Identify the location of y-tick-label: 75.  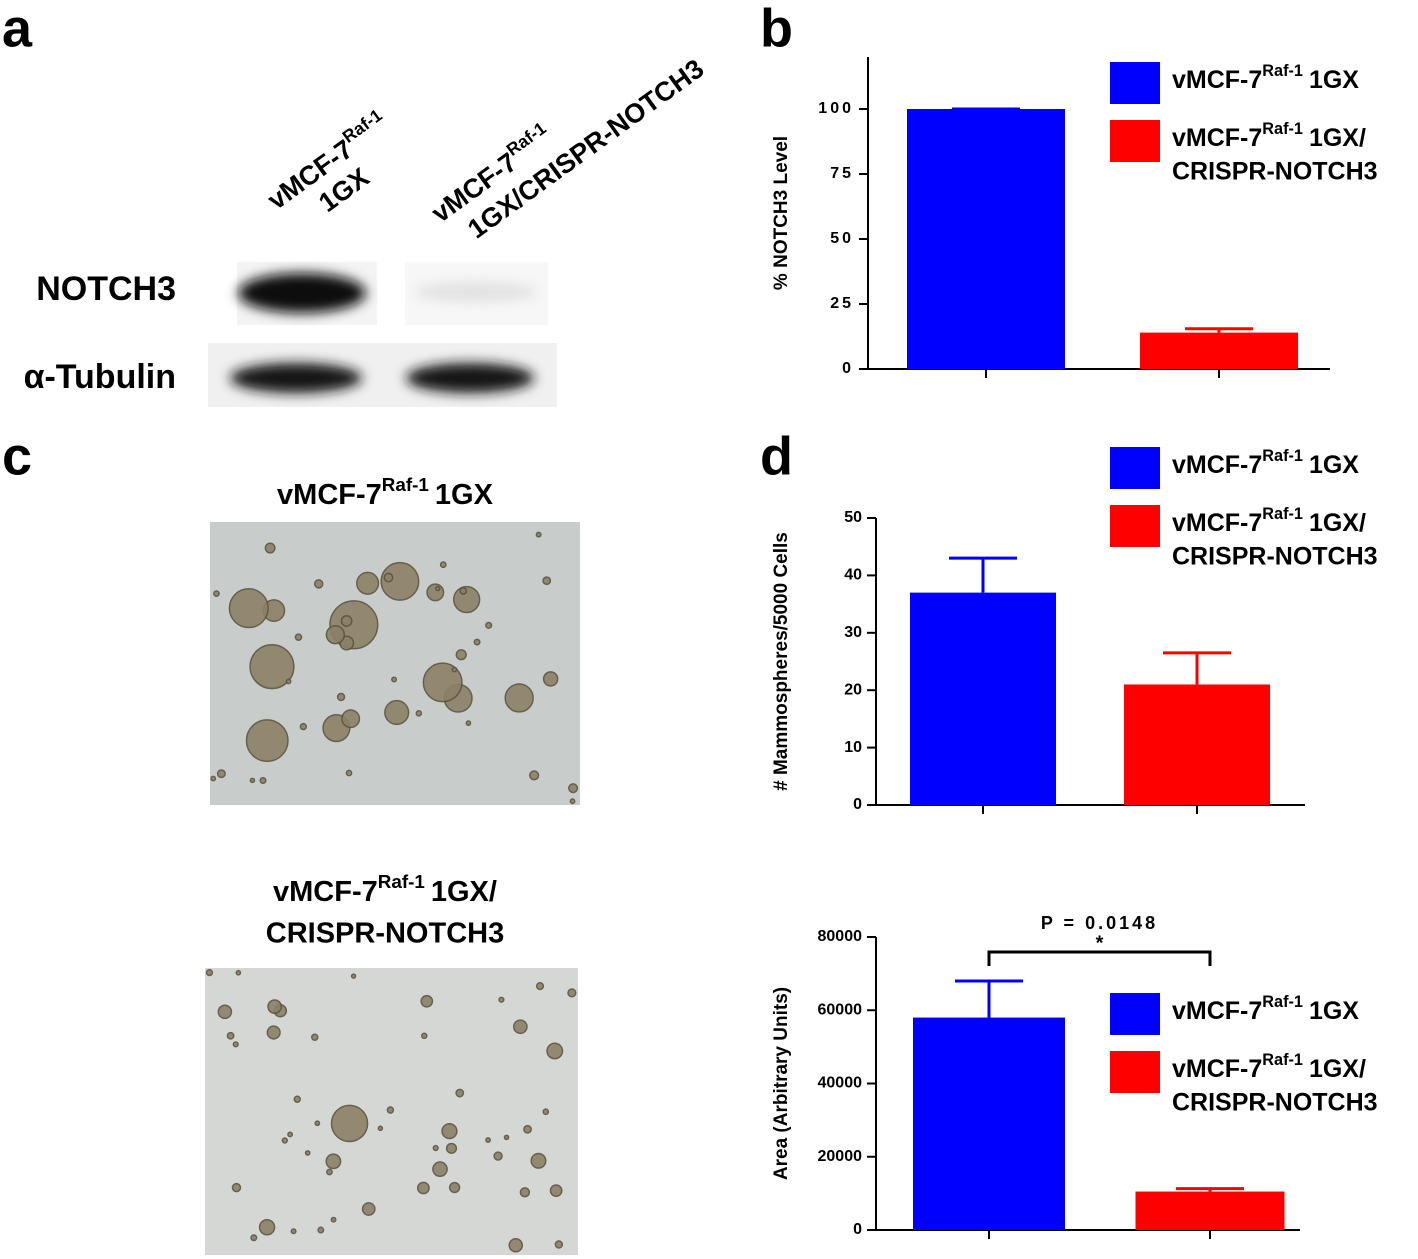
(842, 173).